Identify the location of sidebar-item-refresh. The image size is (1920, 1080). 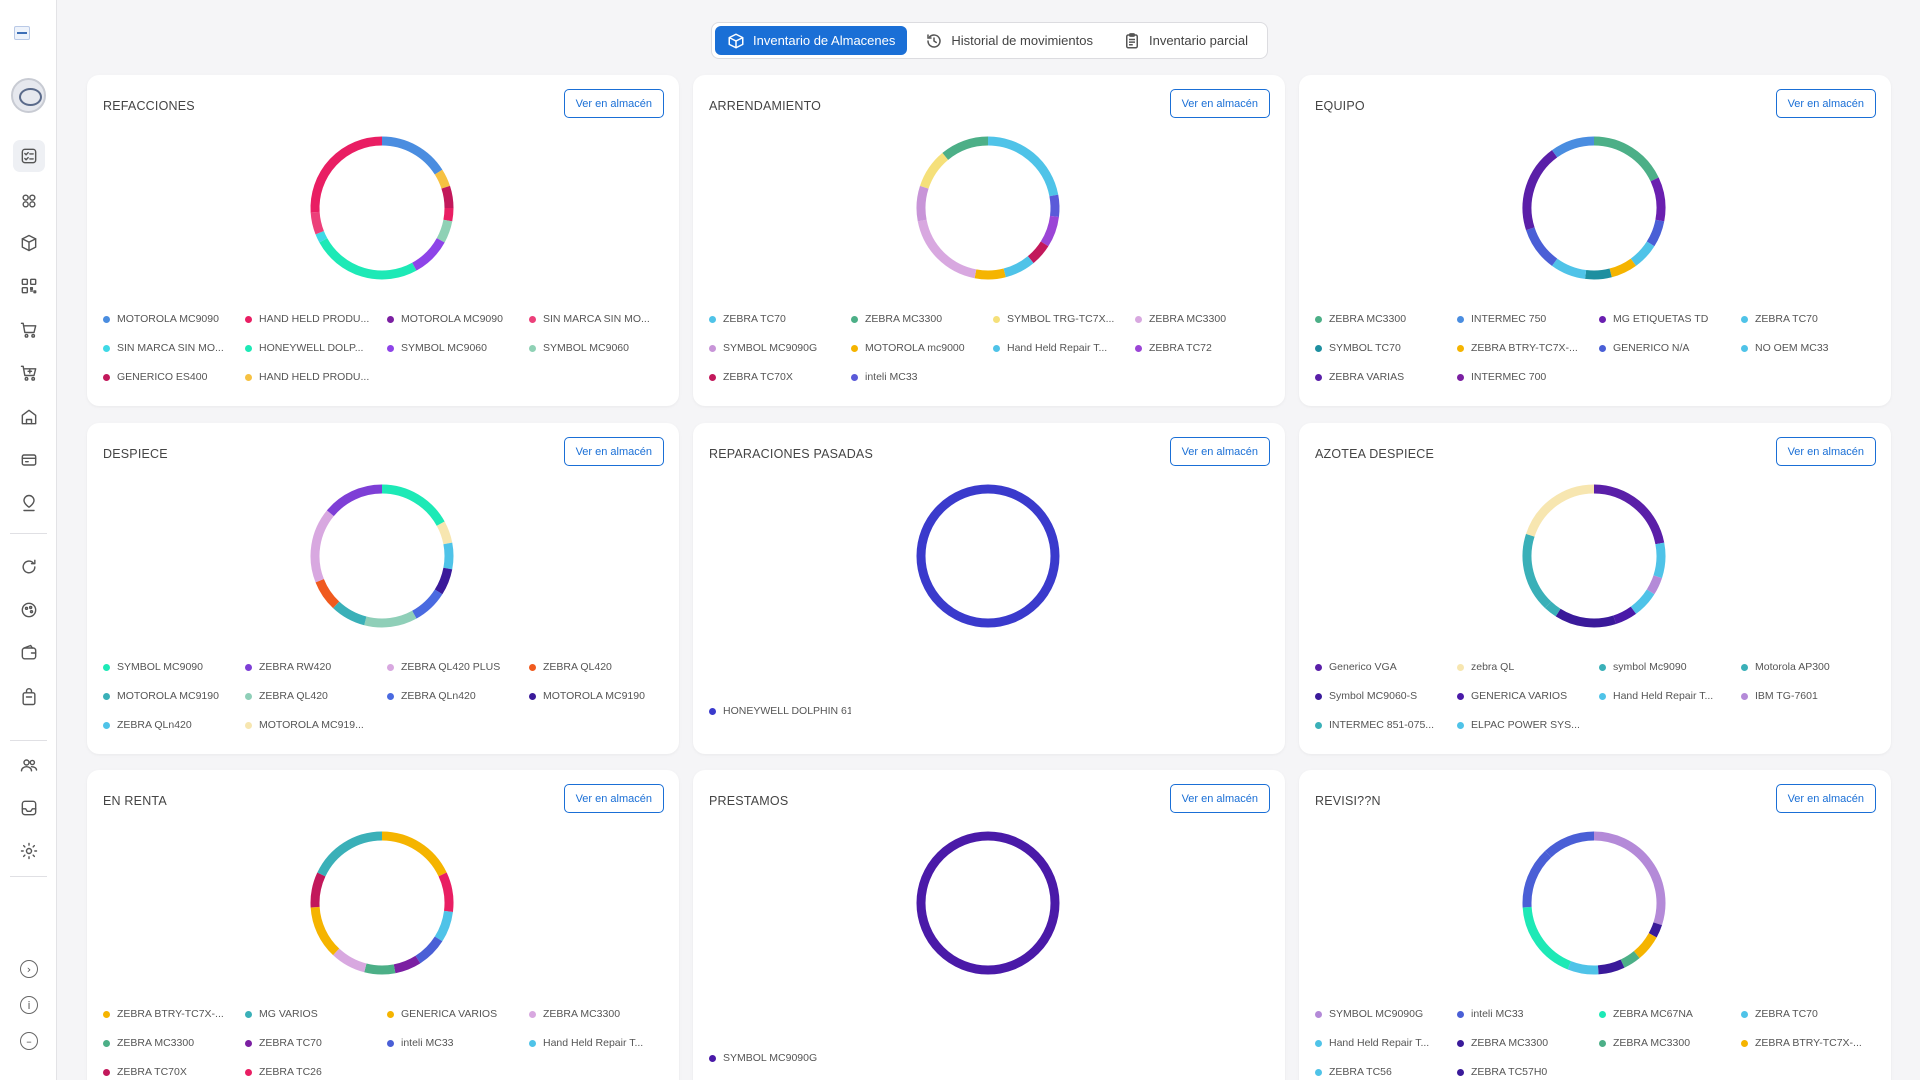
(29, 567).